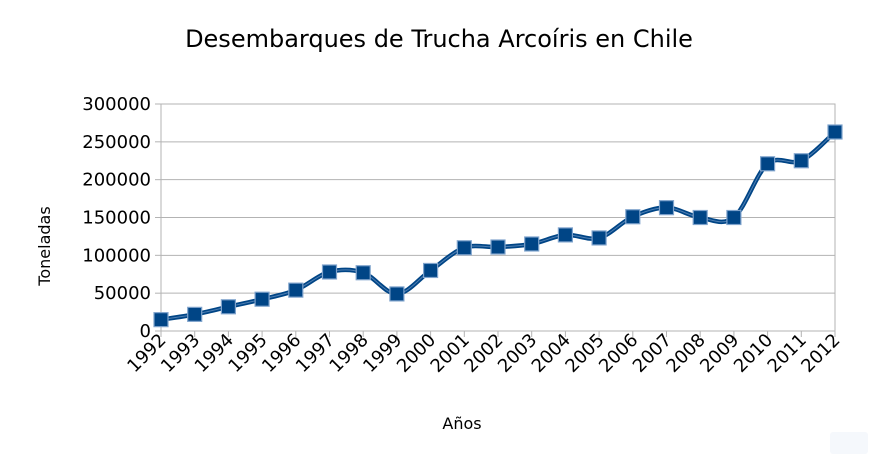 The height and width of the screenshot is (458, 874). Describe the element at coordinates (145, 331) in the screenshot. I see `y-tick-label: 0` at that location.